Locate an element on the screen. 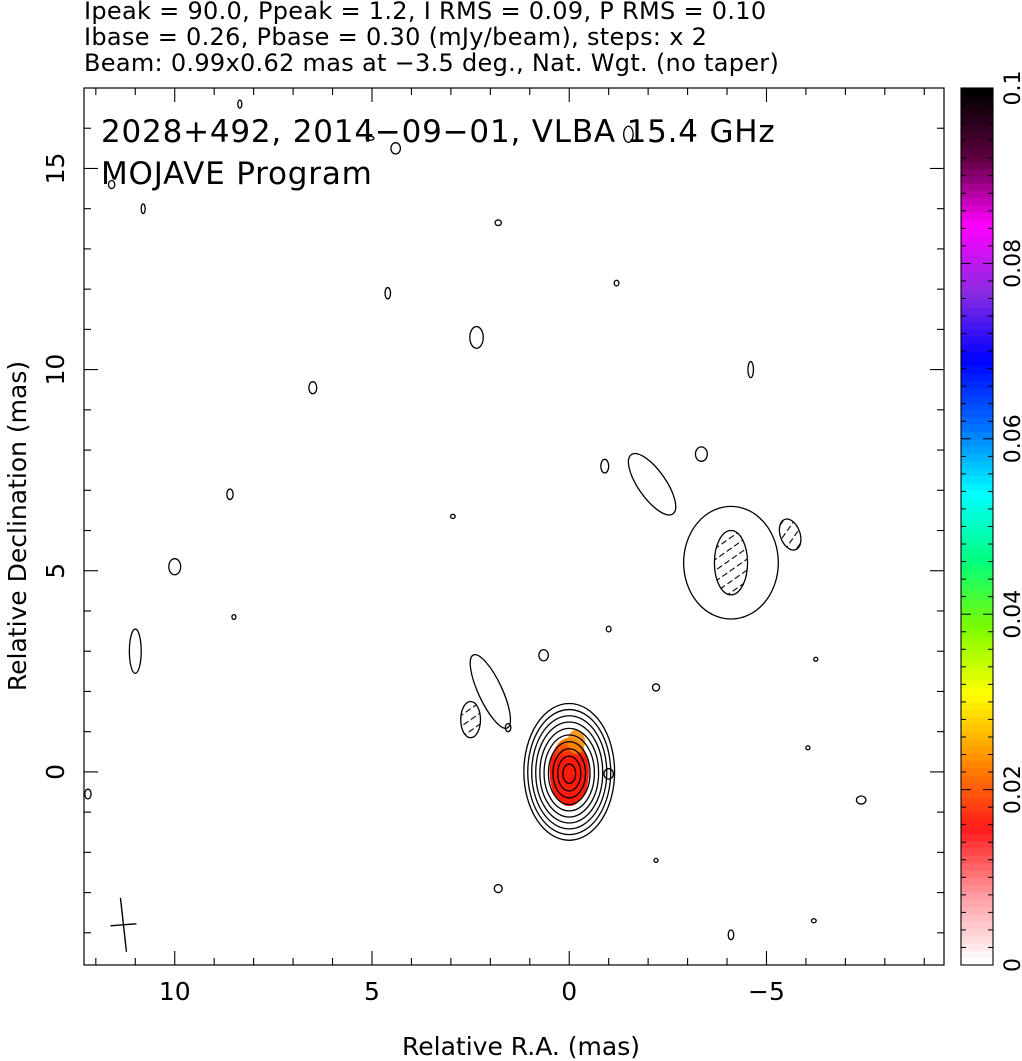 This screenshot has height=1061, width=1022. colorbar-tick-label: 0.08 is located at coordinates (1011, 263).